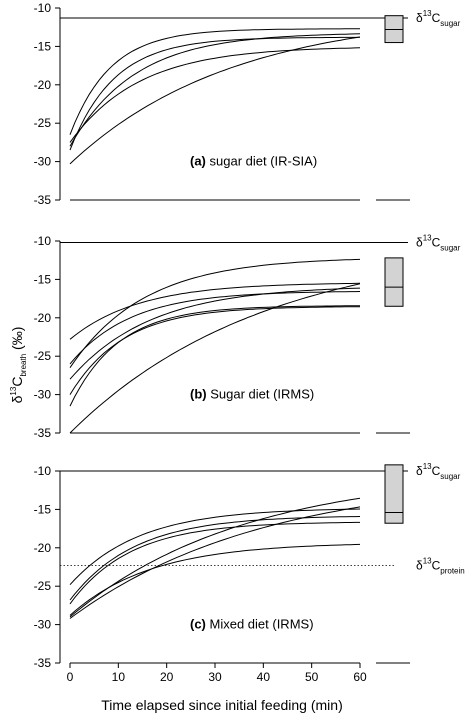 This screenshot has width=474, height=718. Describe the element at coordinates (264, 677) in the screenshot. I see `x-tick-label: 40` at that location.